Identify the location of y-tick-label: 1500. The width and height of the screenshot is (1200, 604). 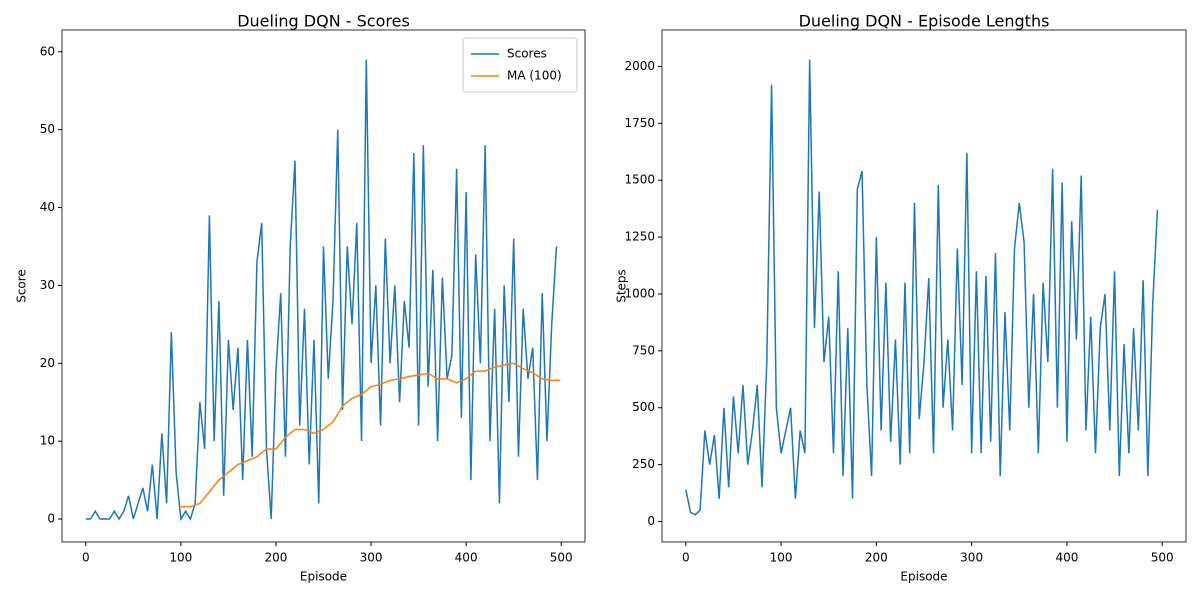
(639, 180).